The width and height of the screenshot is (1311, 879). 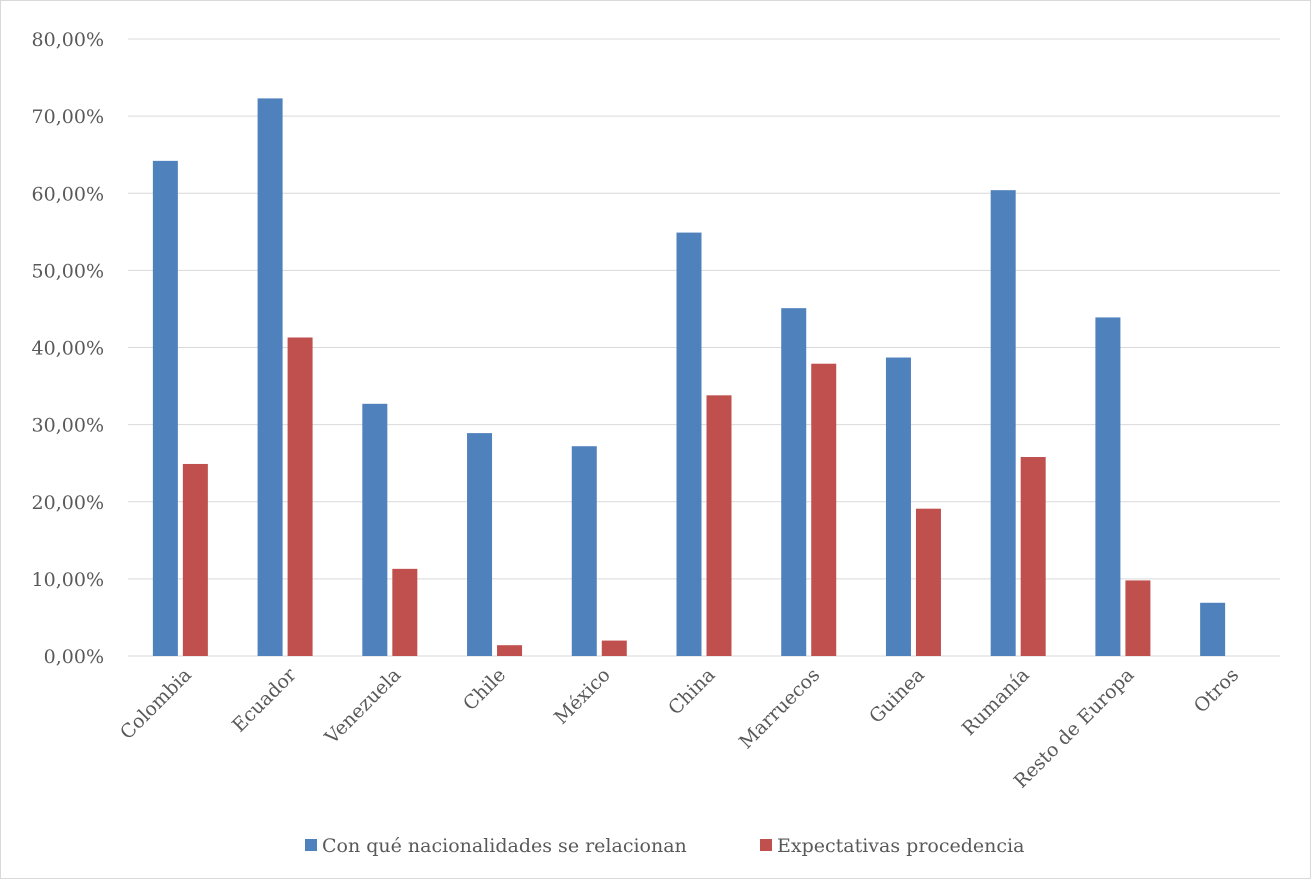 What do you see at coordinates (156, 704) in the screenshot?
I see `category-label: Colombia` at bounding box center [156, 704].